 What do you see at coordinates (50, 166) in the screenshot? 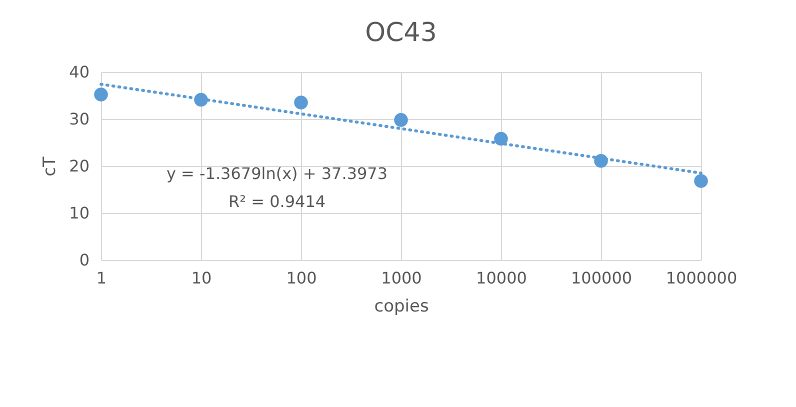
I see `y-axis-title: cT` at bounding box center [50, 166].